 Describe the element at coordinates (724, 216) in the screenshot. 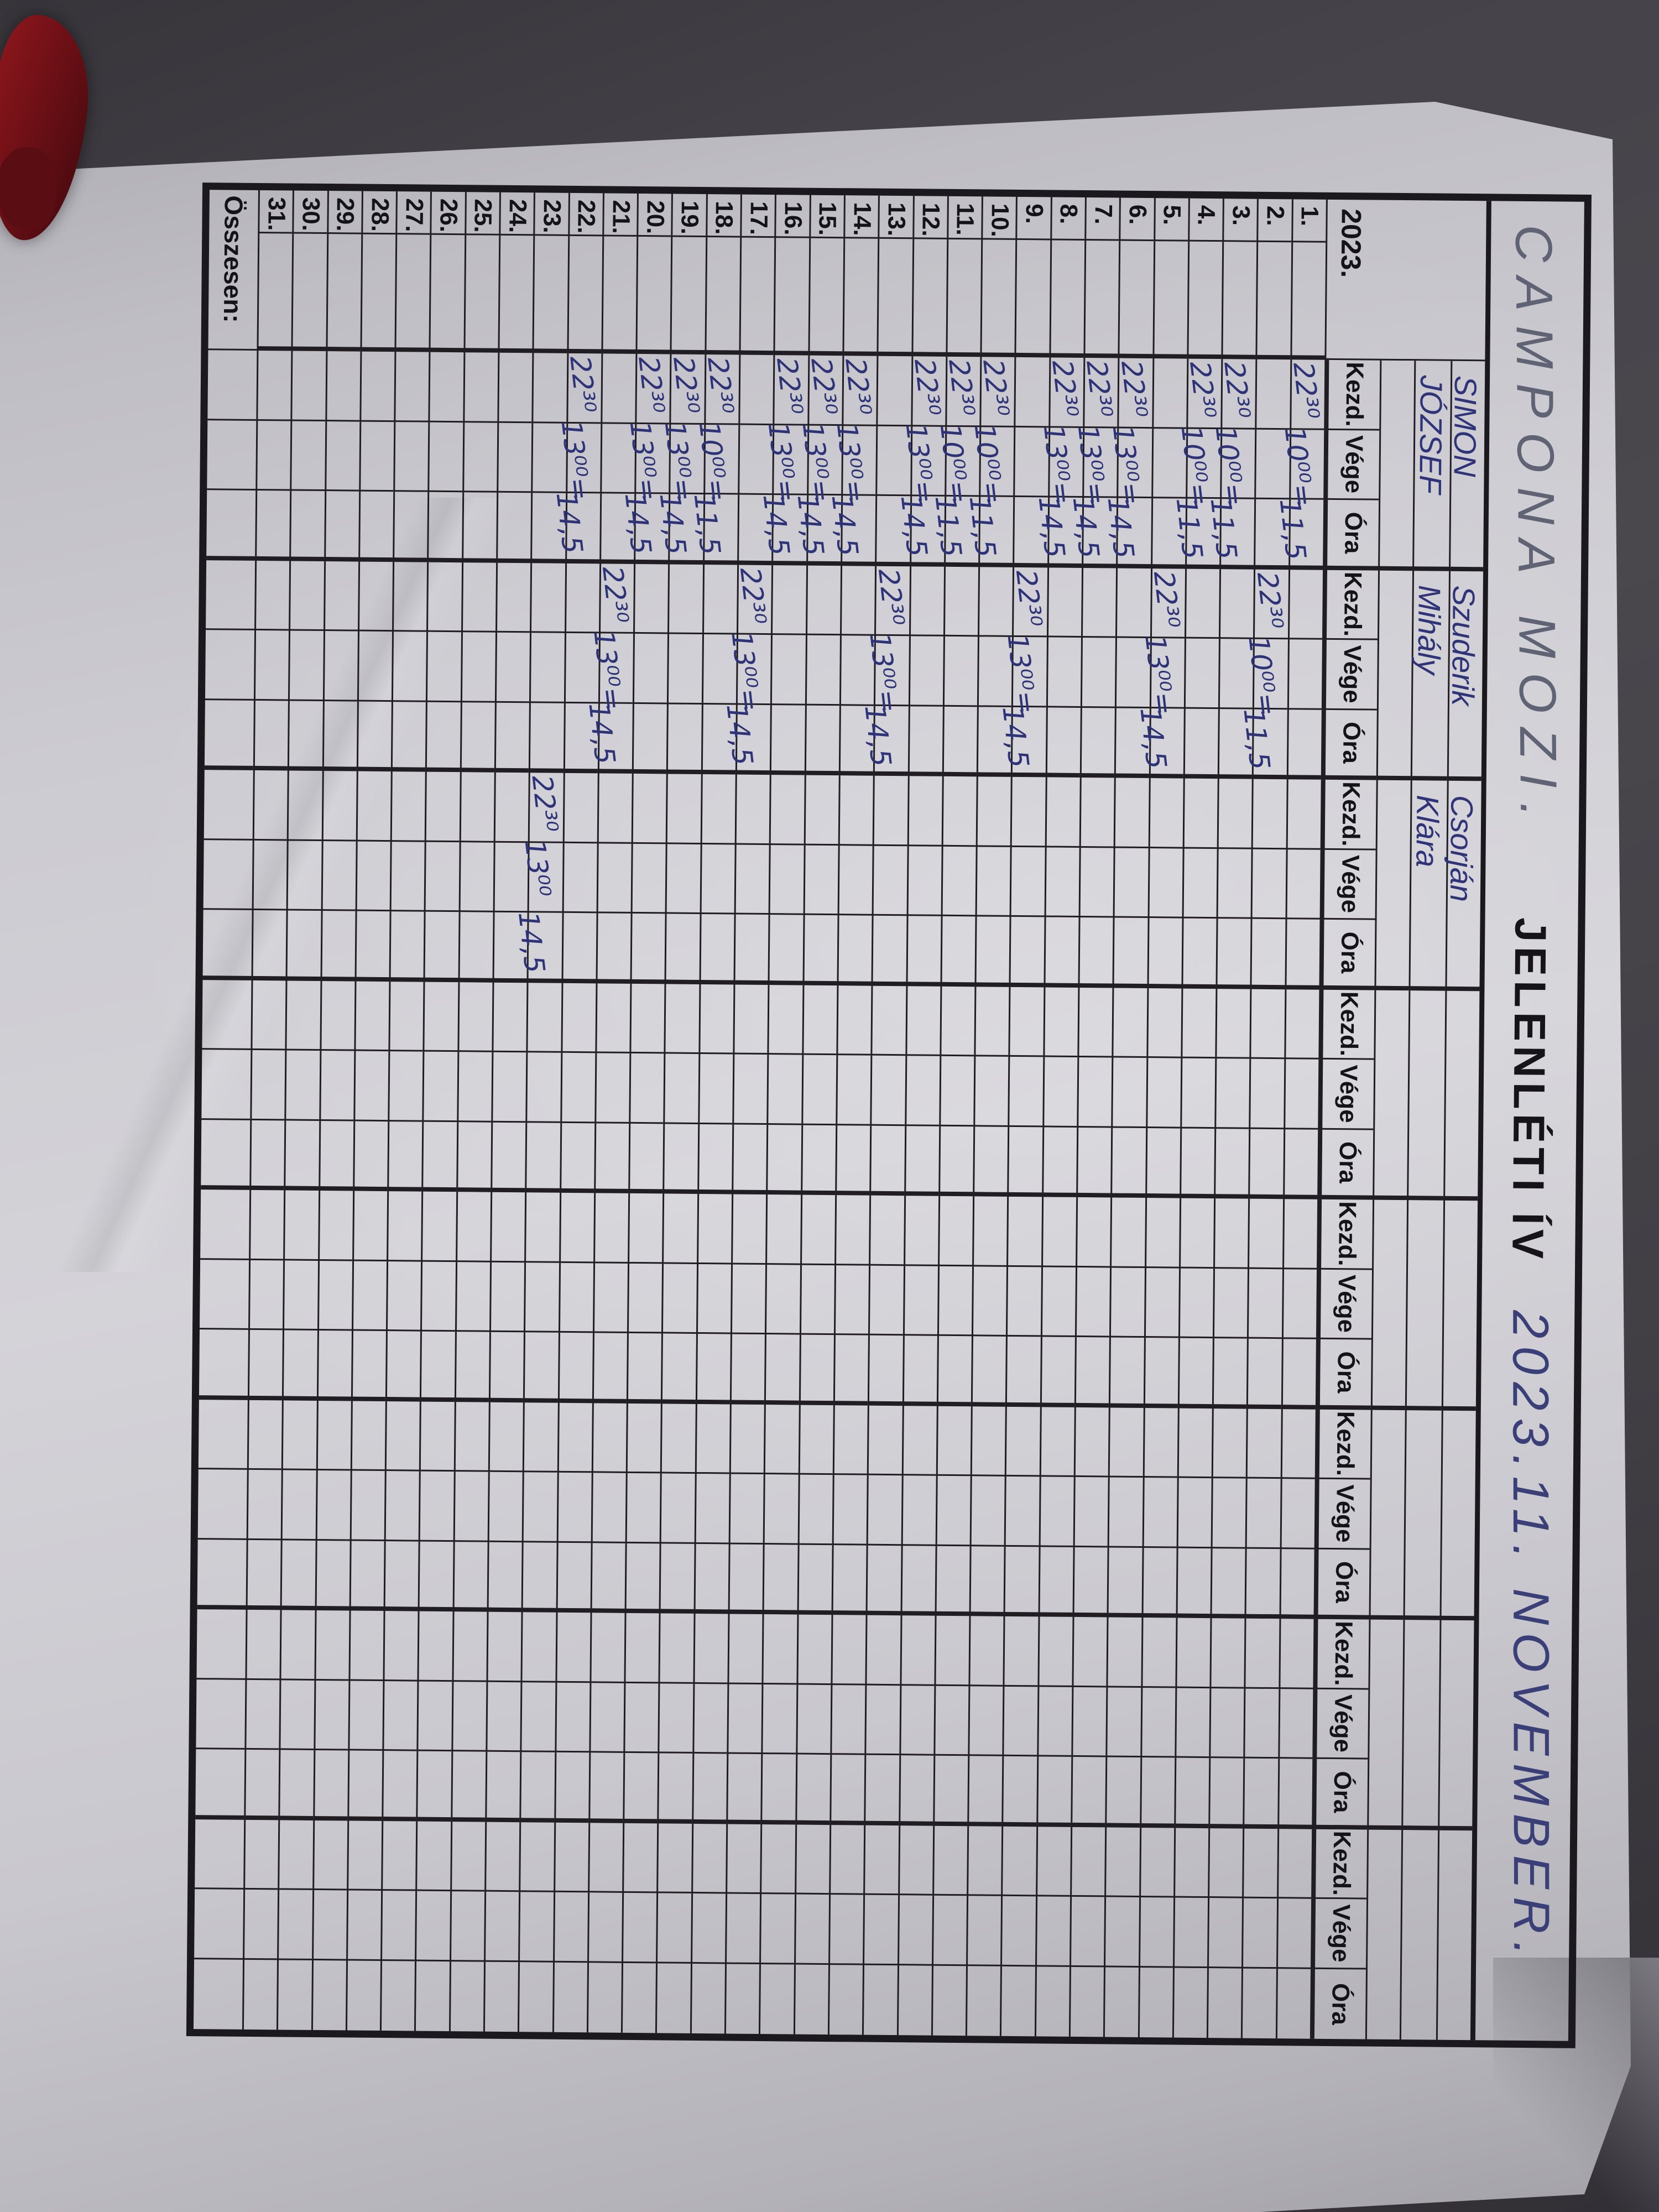

I see `day-number-cell: 18.` at that location.